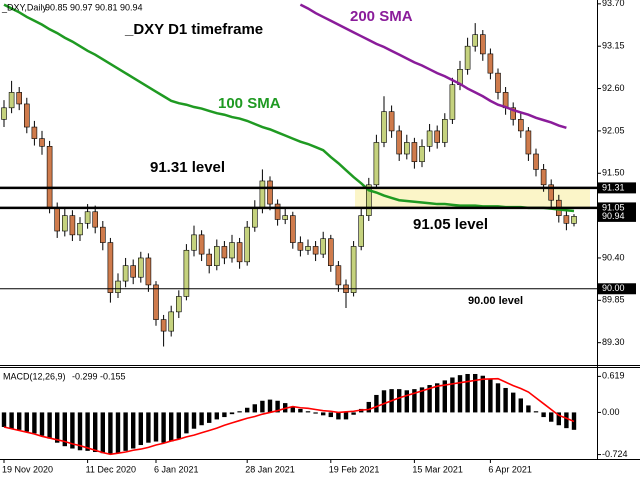 The image size is (640, 480). I want to click on x-tick-label: 15 Mar 2021, so click(437, 469).